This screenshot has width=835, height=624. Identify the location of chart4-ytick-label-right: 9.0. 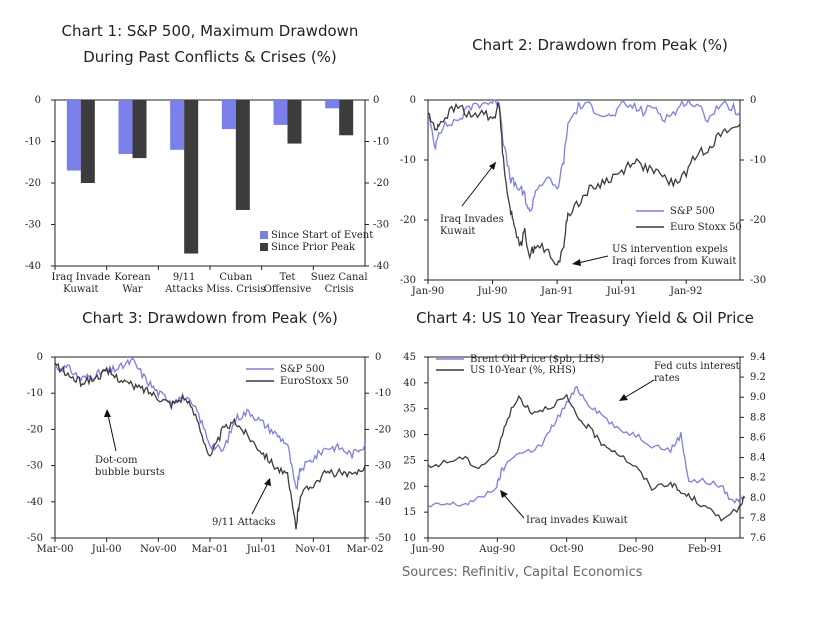
(758, 397).